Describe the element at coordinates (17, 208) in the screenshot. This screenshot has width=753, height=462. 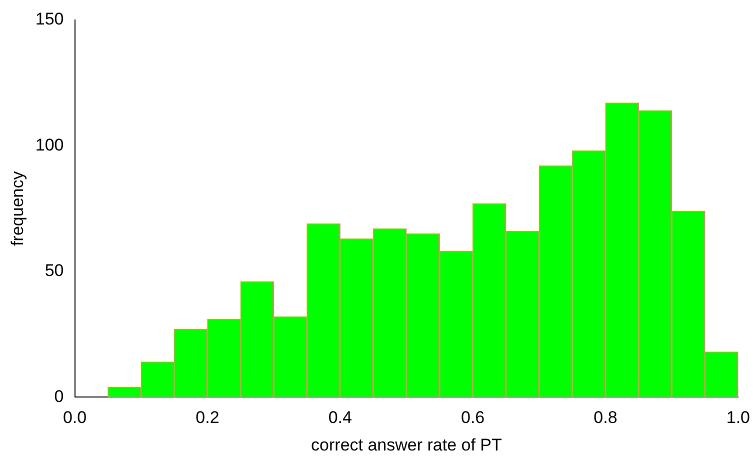
I see `y-axis-title: frequency` at that location.